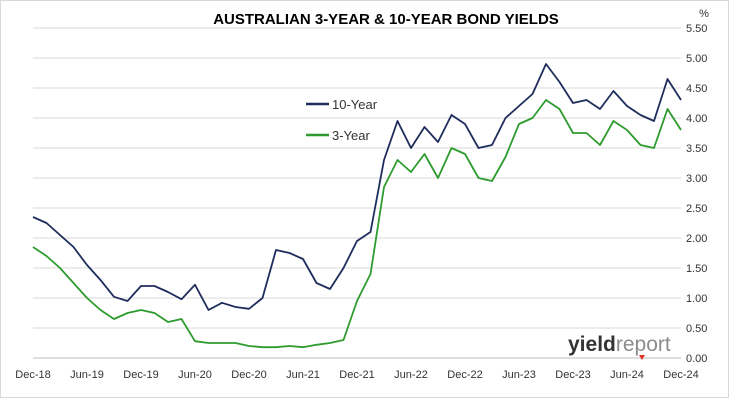  I want to click on x-tick-label: Dec-18, so click(32, 375).